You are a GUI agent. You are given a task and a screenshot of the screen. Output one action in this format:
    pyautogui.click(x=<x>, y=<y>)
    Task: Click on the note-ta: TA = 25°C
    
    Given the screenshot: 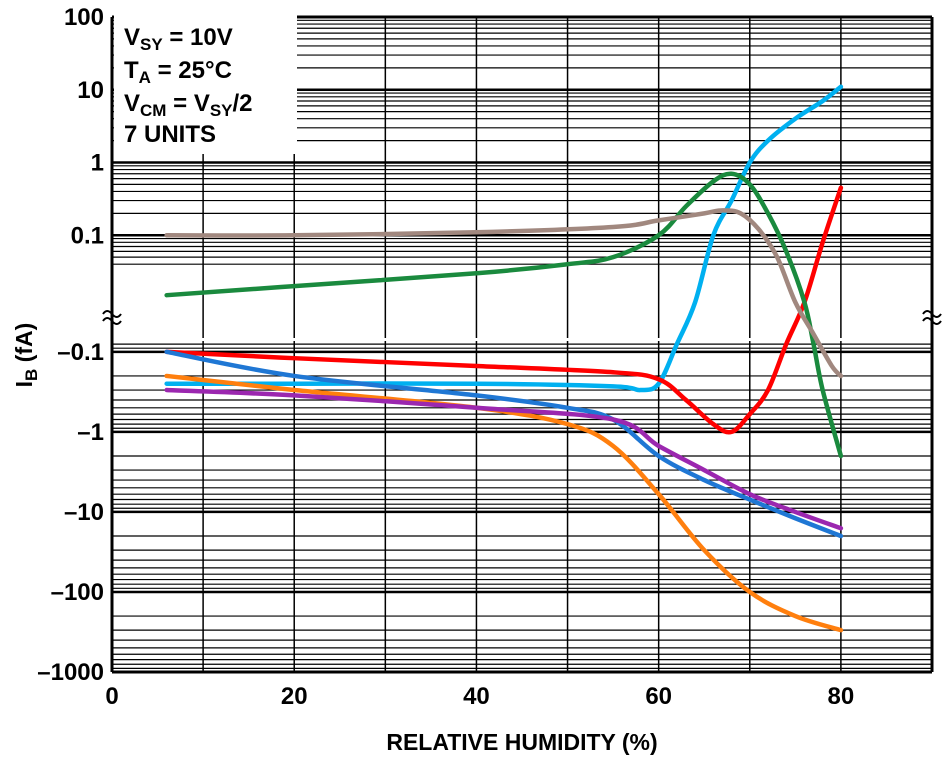 What is the action you would take?
    pyautogui.click(x=178, y=72)
    